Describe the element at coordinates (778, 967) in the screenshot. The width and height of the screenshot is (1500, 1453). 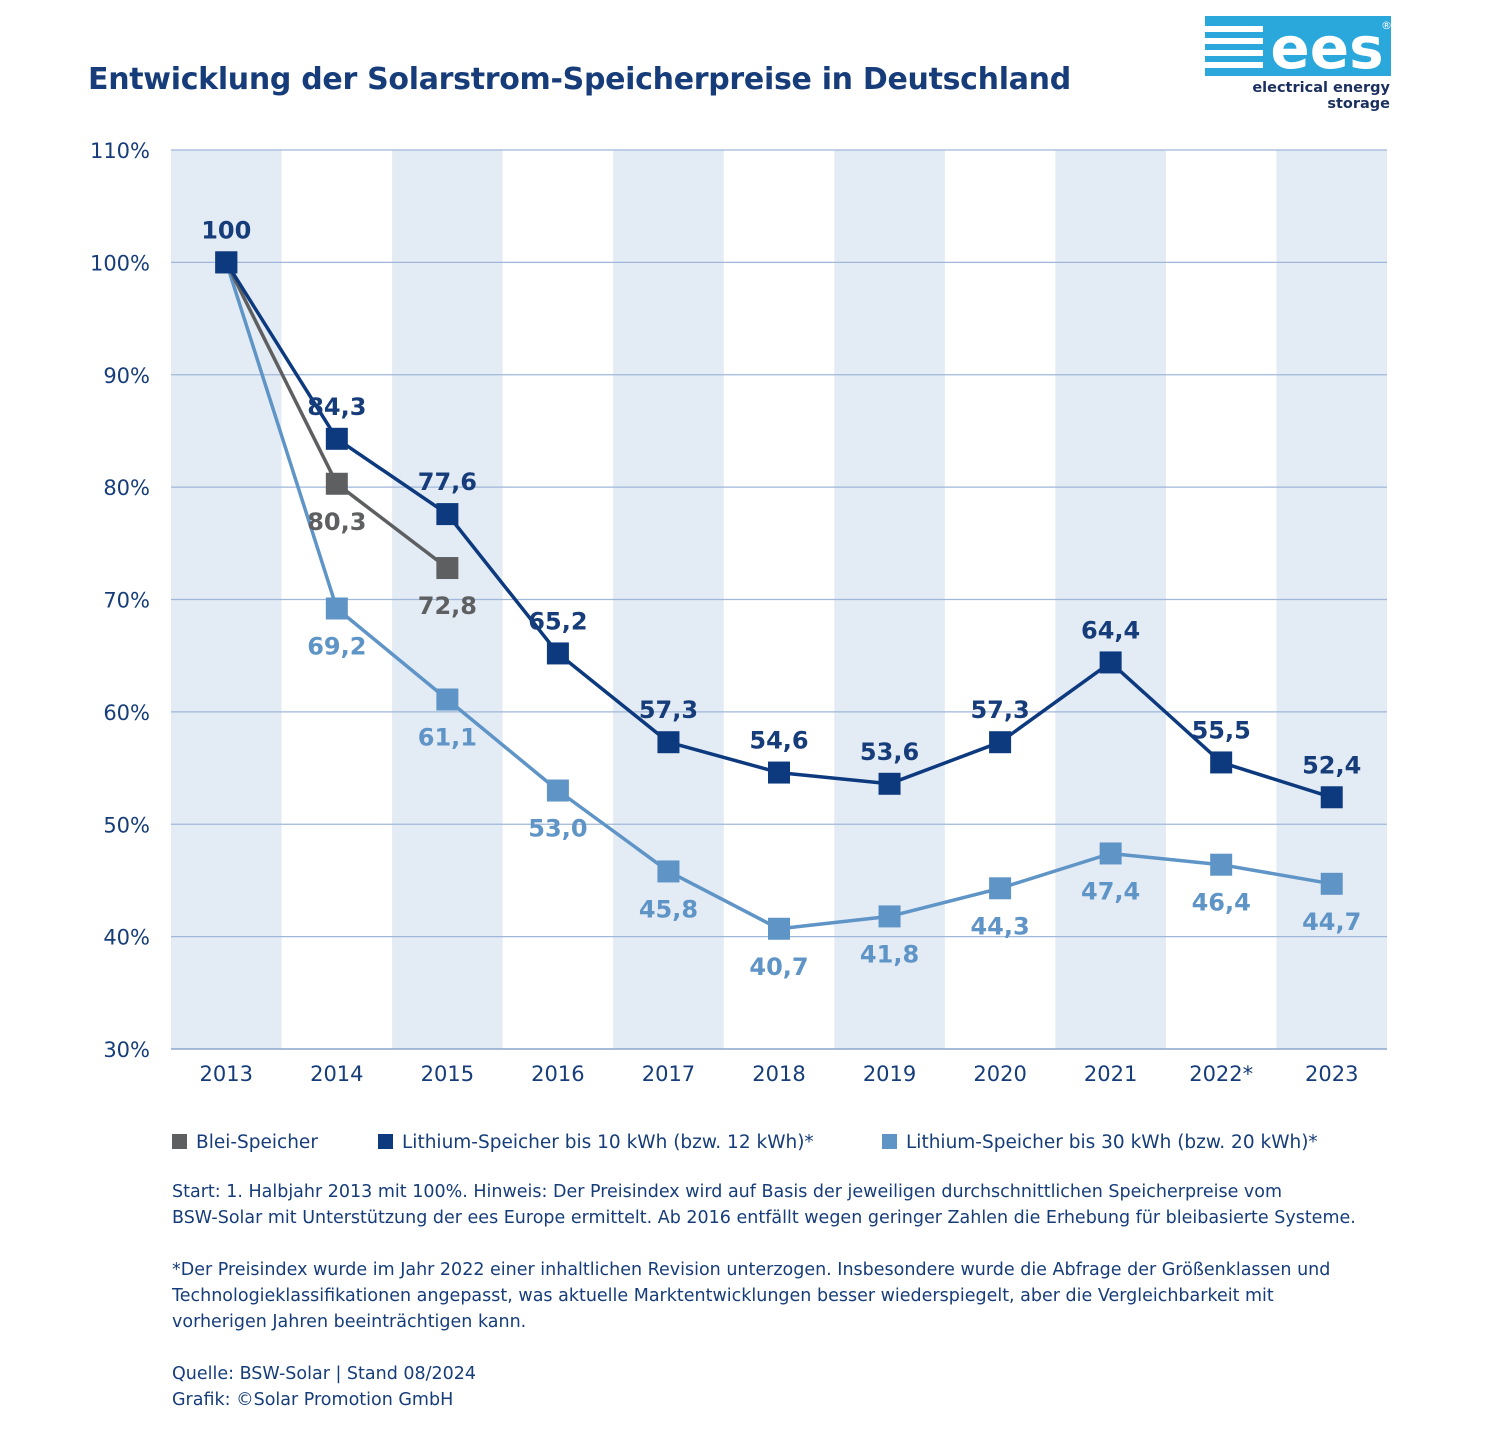
I see `data-label: 40,7` at that location.